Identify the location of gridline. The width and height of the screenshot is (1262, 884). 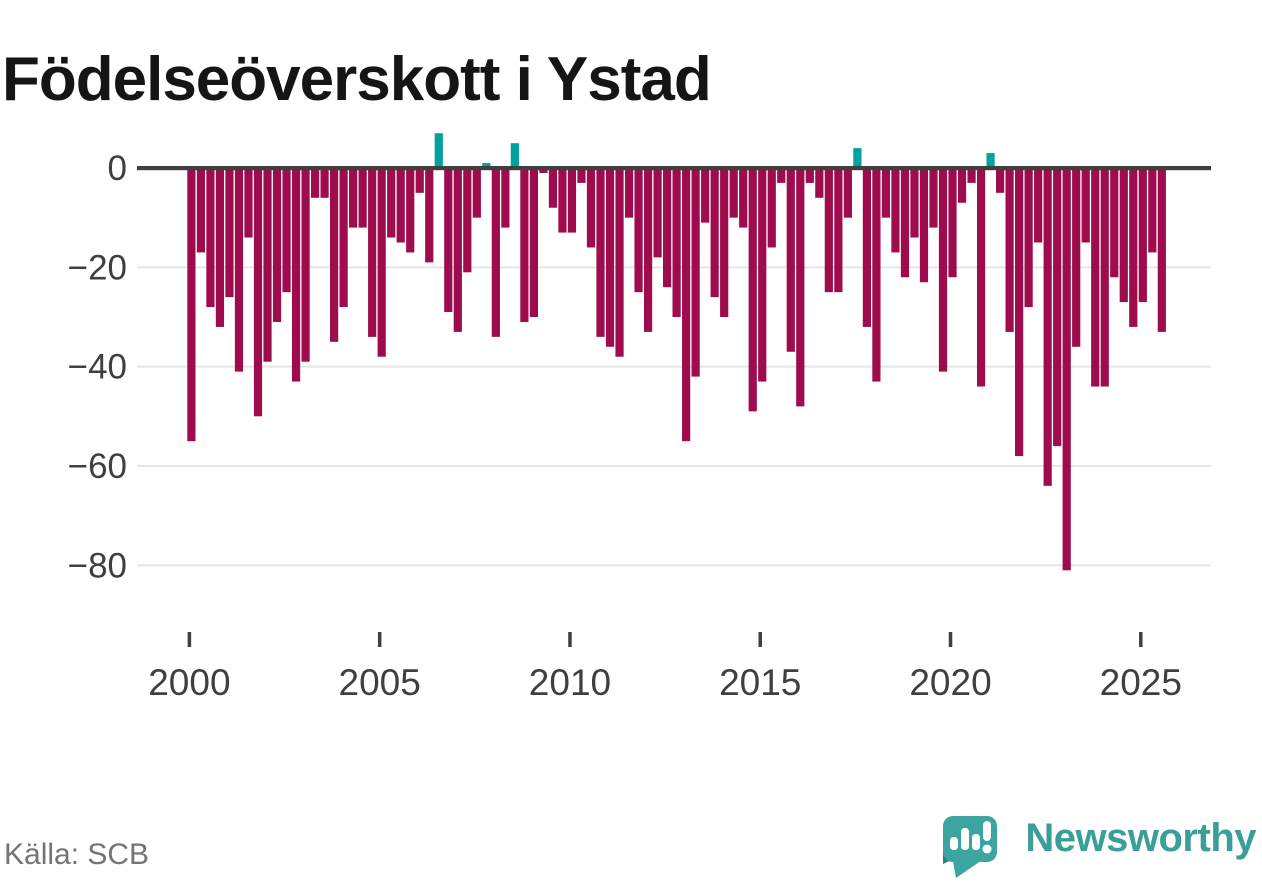
(674, 465).